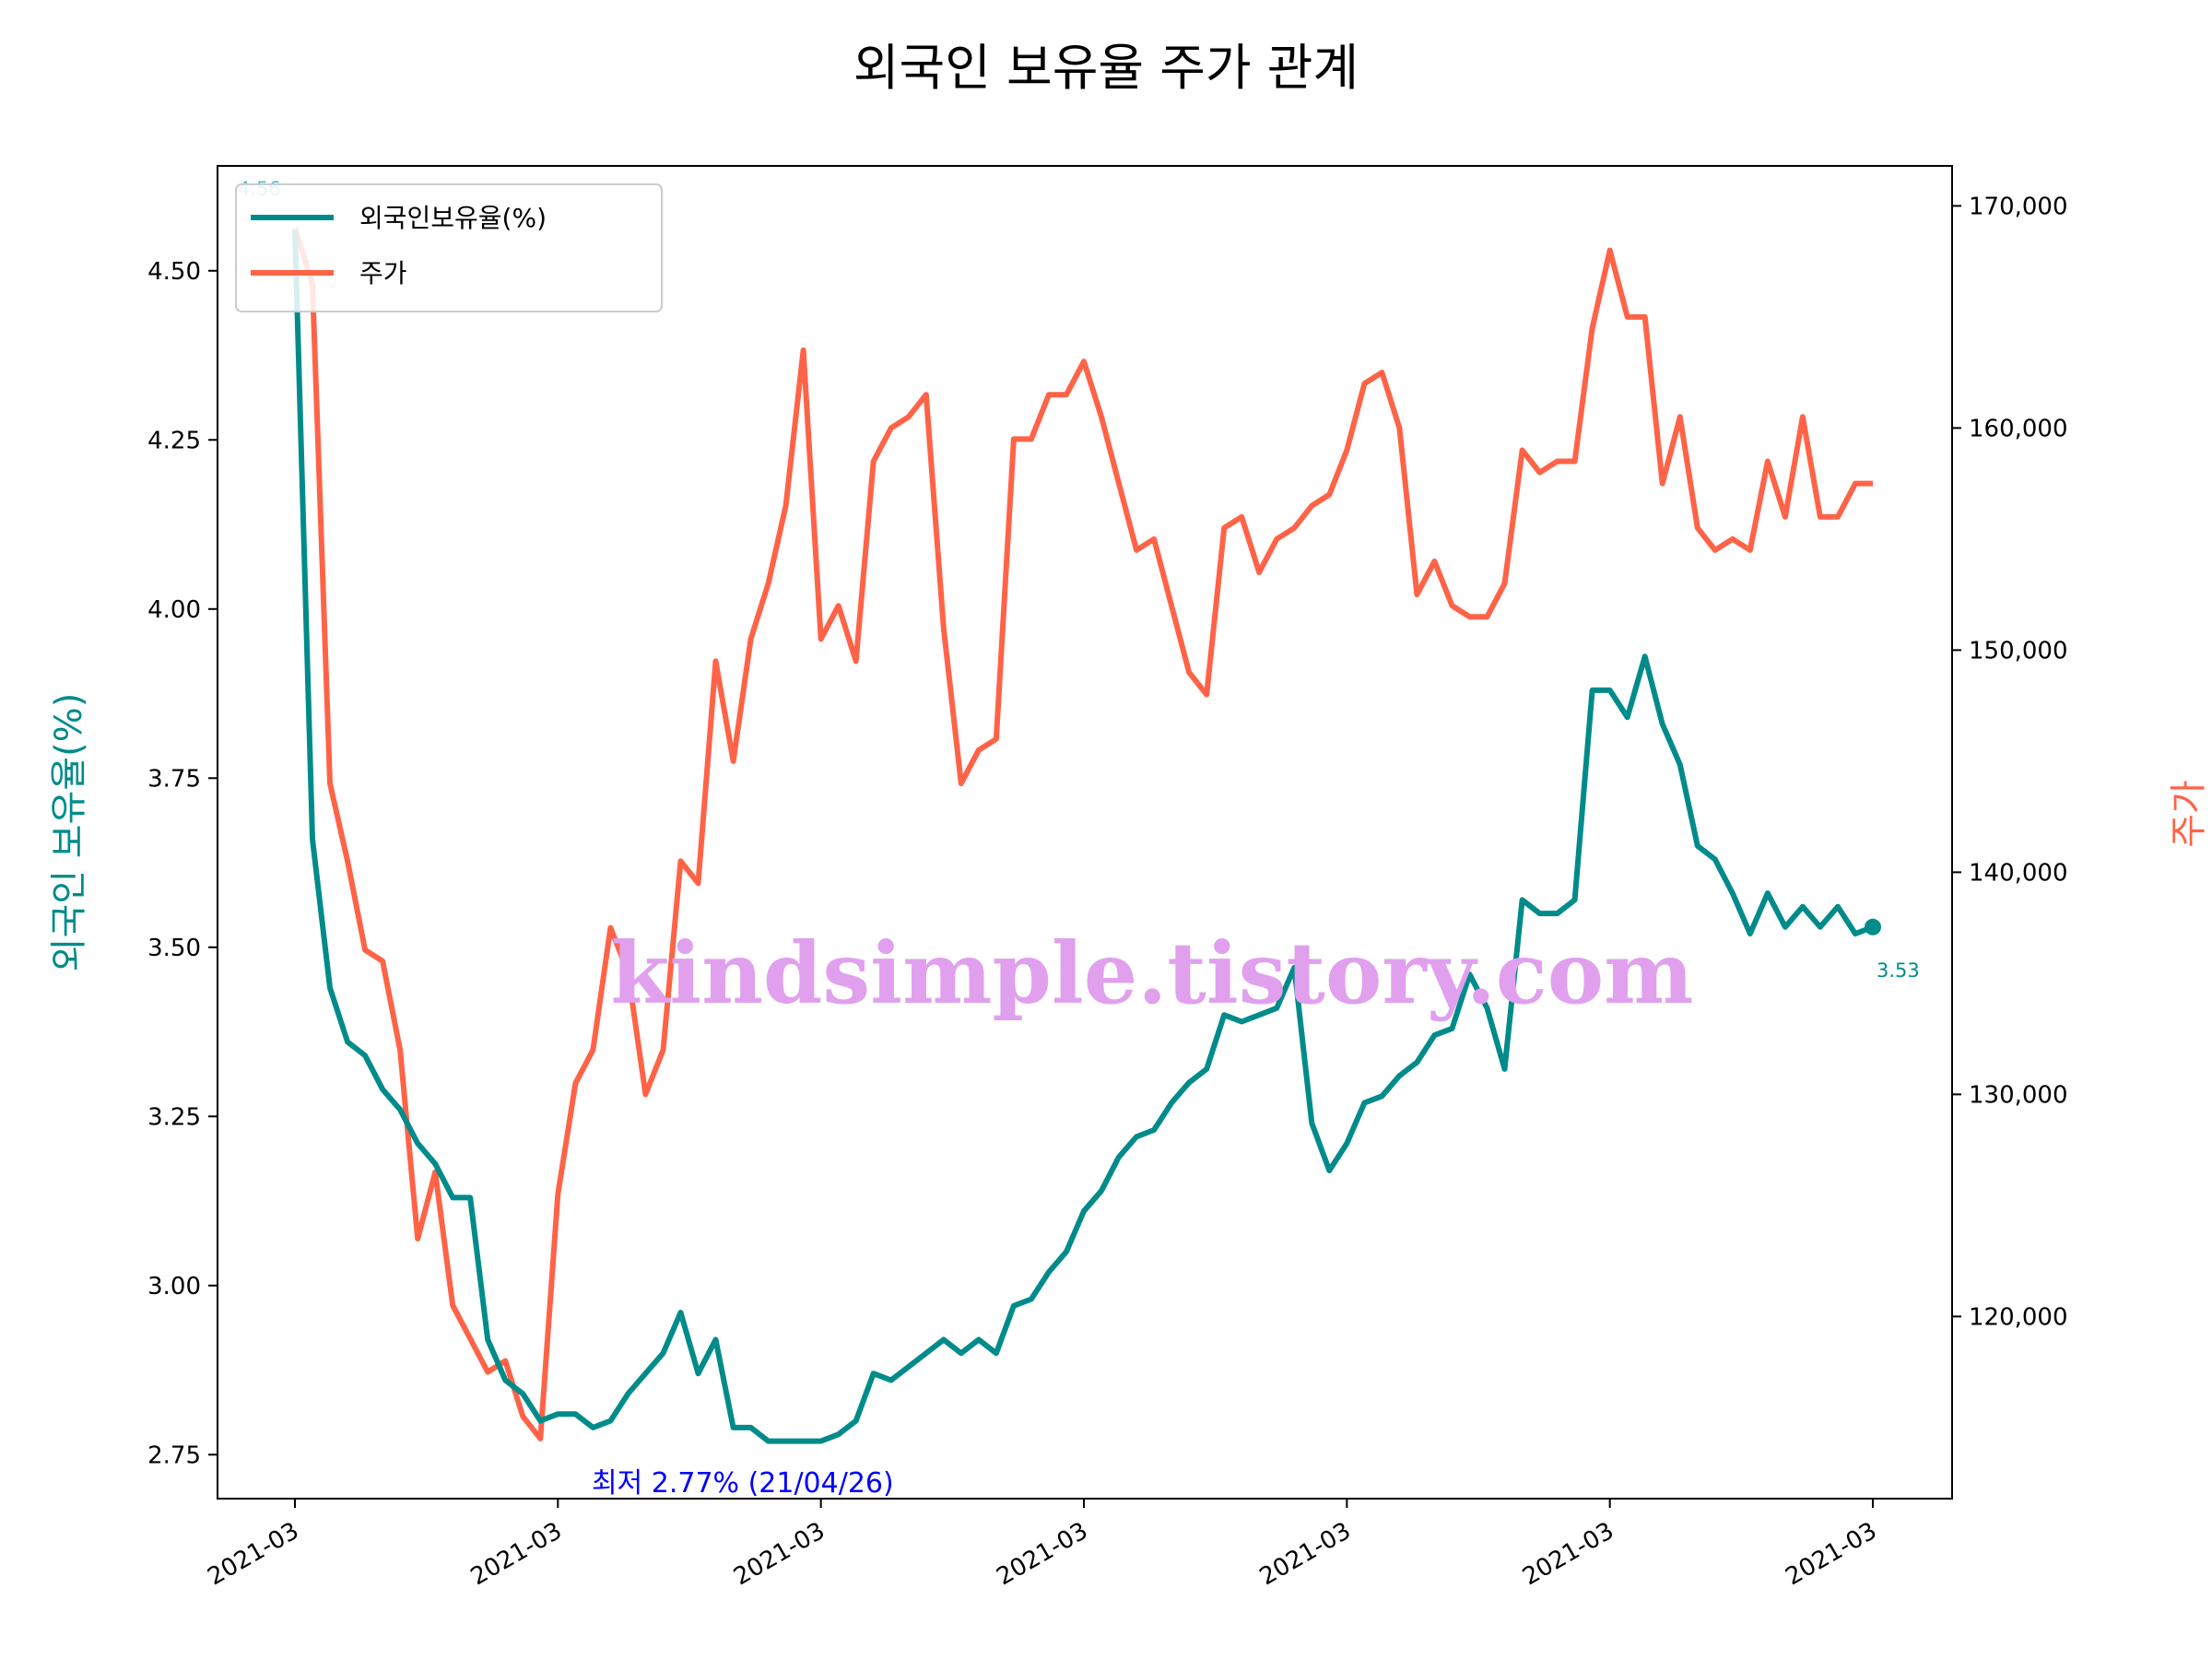  What do you see at coordinates (1898, 970) in the screenshot?
I see `end-value-label: 3.53` at bounding box center [1898, 970].